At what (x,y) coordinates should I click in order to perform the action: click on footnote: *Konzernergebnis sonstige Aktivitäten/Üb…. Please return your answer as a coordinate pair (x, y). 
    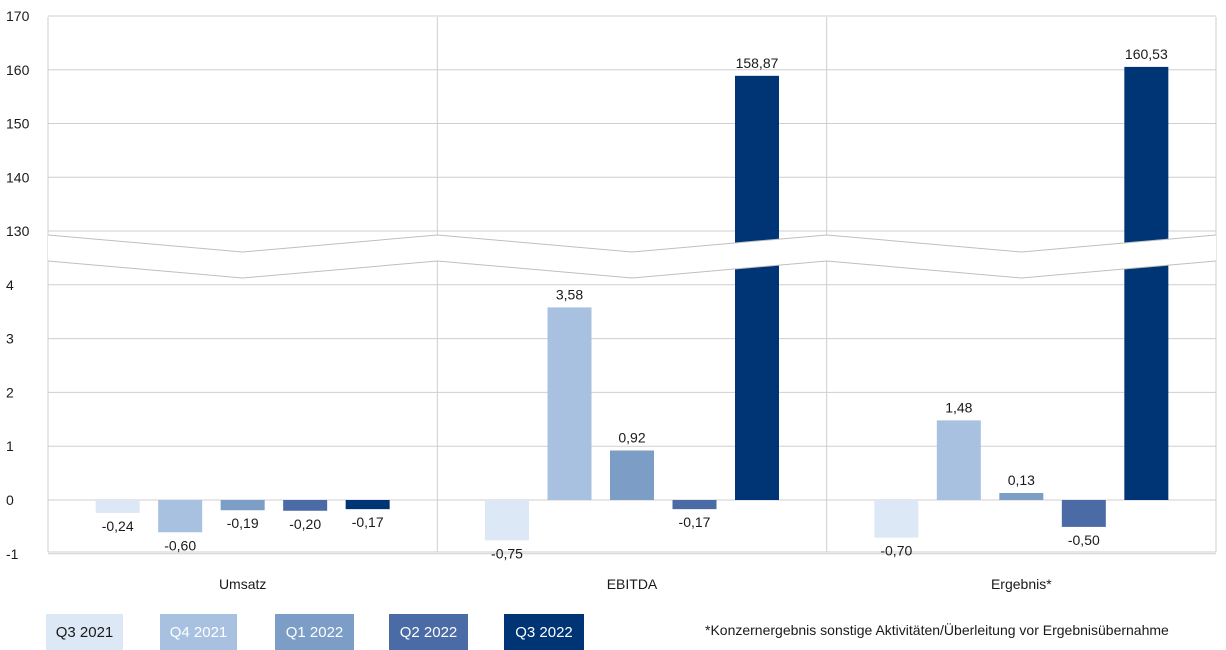
    Looking at the image, I should click on (937, 630).